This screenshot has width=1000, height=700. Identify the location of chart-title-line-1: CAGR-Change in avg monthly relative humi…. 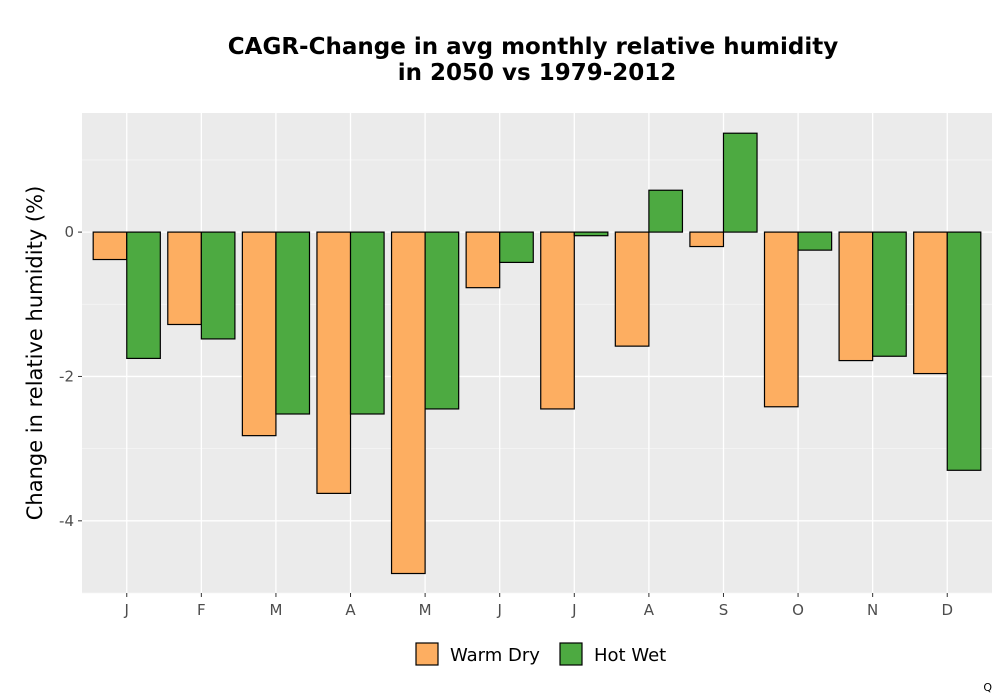
(533, 47).